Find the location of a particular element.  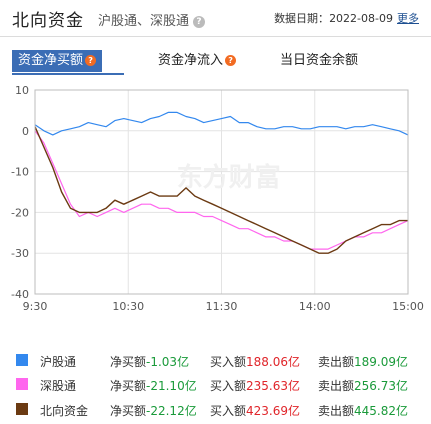

legend-name-sz: 深股通 is located at coordinates (58, 386).